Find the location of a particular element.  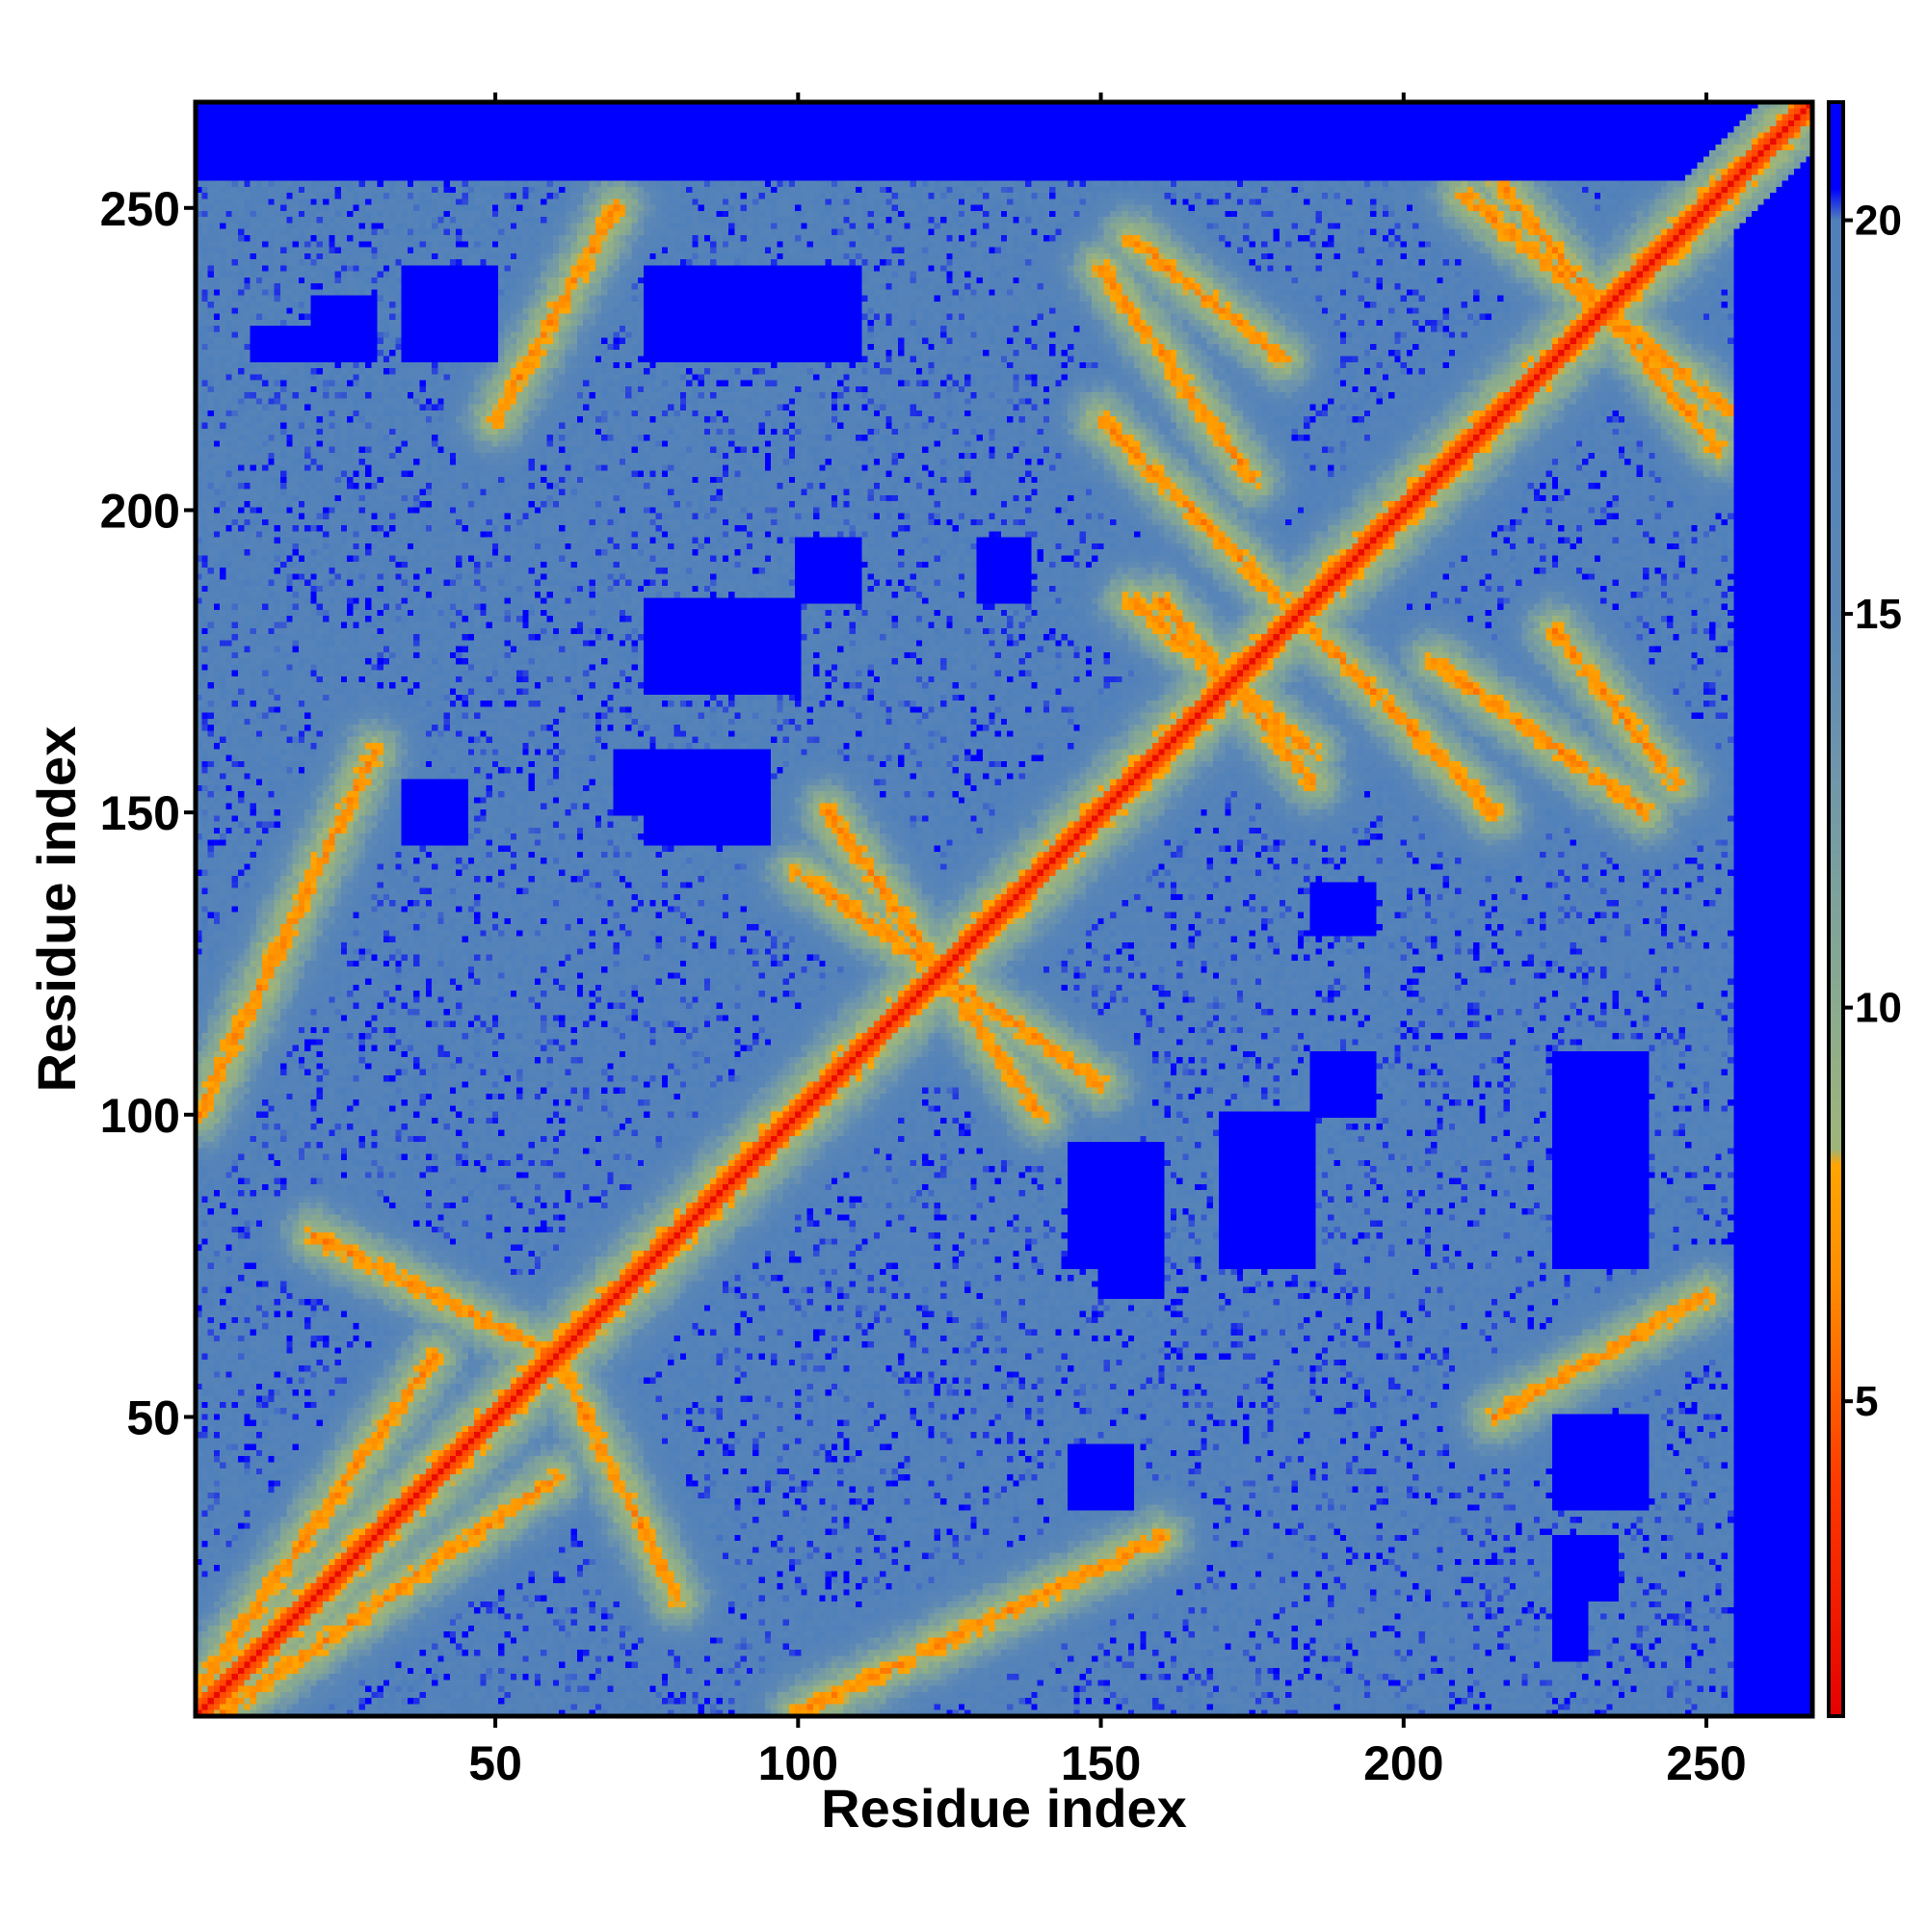

colorbar: 5 10 15 20 is located at coordinates (1864, 909).